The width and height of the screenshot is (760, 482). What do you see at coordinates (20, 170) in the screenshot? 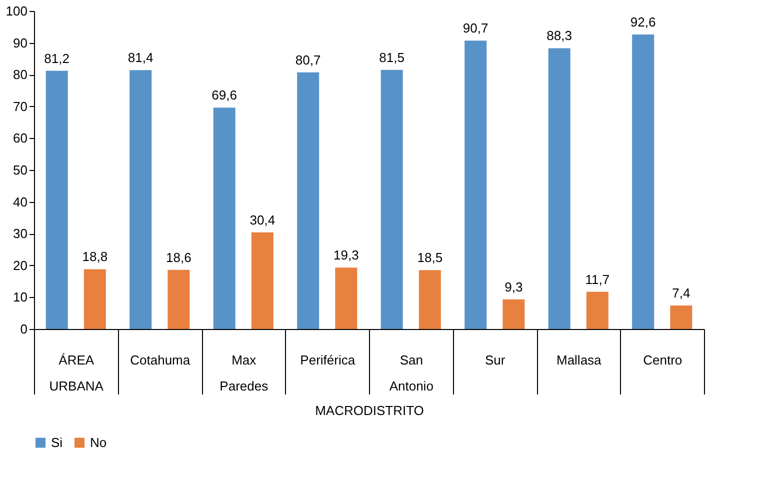
I see `y-tick-label: 50` at bounding box center [20, 170].